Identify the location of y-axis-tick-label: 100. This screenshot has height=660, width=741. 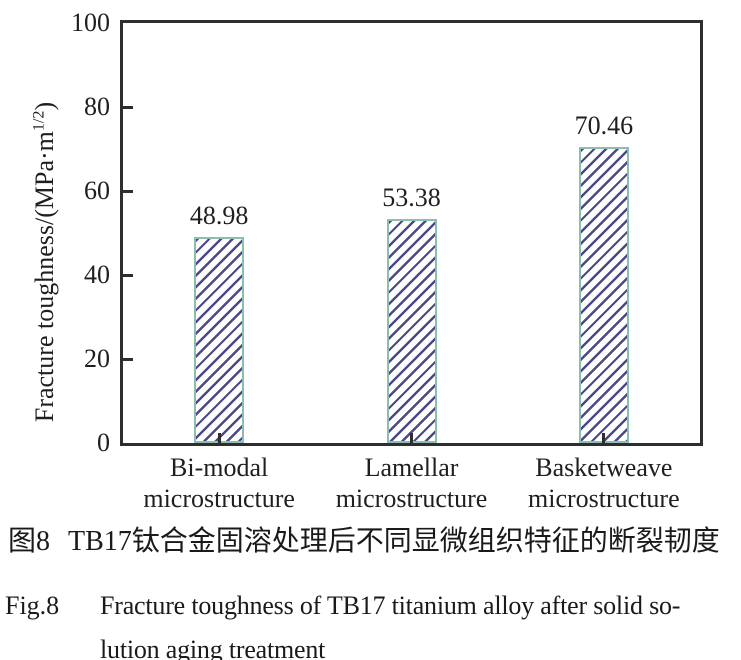
(90, 22).